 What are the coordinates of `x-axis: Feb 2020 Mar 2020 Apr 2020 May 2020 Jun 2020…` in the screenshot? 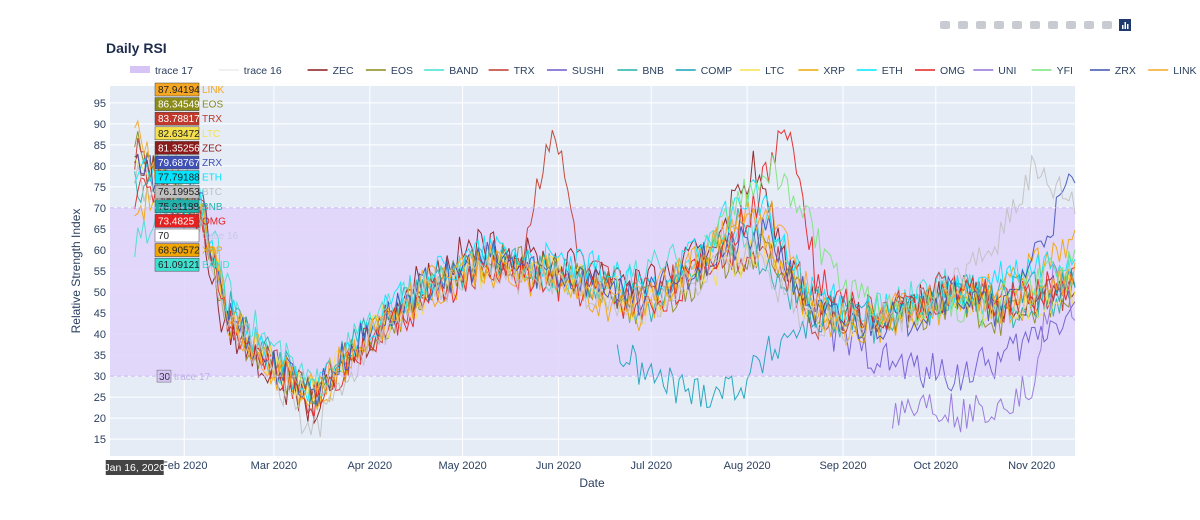 It's located at (608, 466).